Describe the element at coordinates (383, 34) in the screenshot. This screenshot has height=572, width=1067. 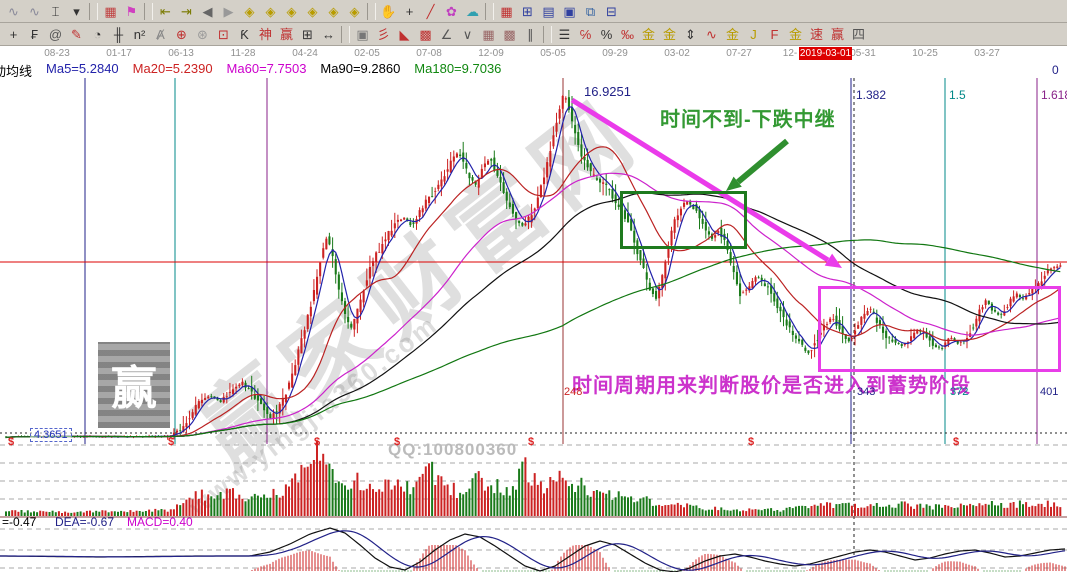
I see `rays-icon: 彡` at that location.